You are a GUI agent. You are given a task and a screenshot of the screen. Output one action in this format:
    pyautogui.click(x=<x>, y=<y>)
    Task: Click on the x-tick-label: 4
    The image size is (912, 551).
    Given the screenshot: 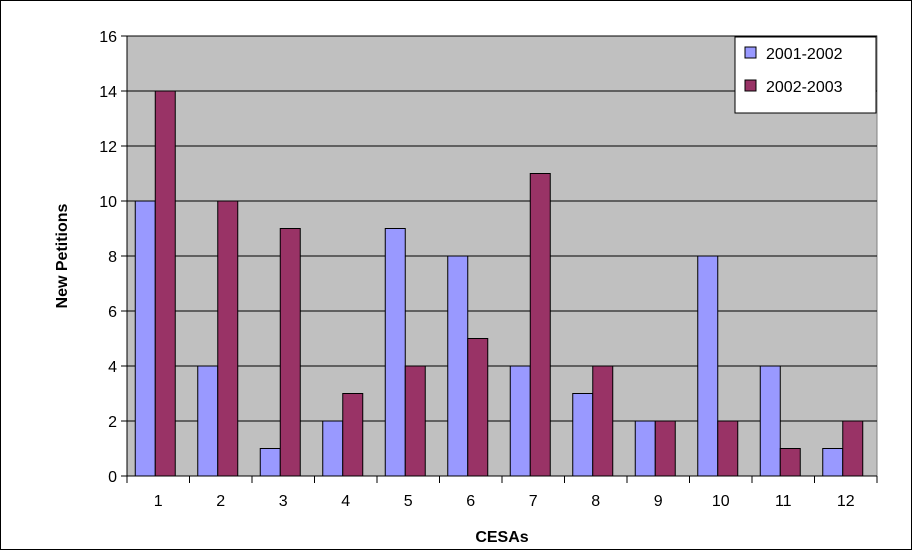 What is the action you would take?
    pyautogui.click(x=345, y=501)
    